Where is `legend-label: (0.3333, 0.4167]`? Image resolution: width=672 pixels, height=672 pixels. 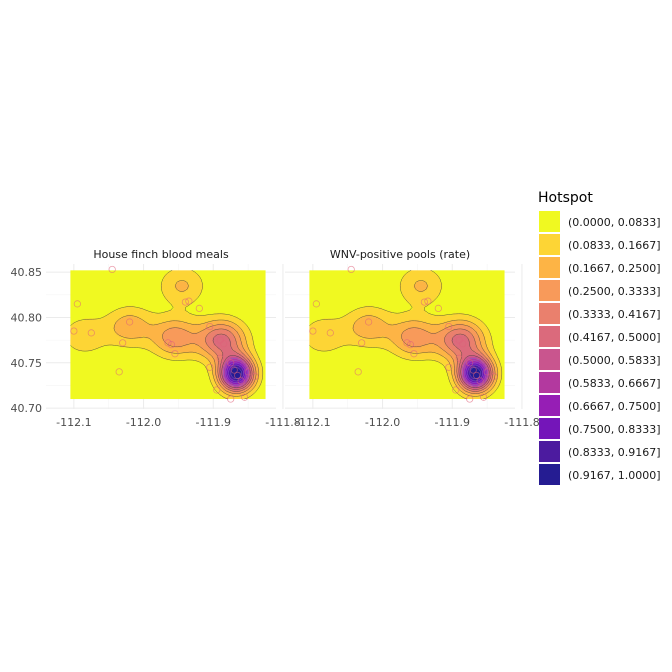
legend-label: (0.3333, 0.4167] is located at coordinates (614, 314).